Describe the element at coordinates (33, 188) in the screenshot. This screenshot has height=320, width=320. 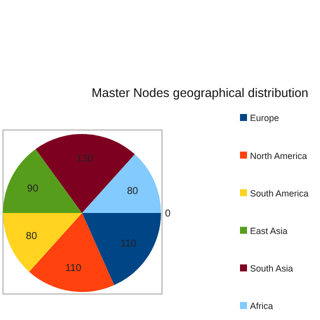
I see `data-label: 90` at that location.